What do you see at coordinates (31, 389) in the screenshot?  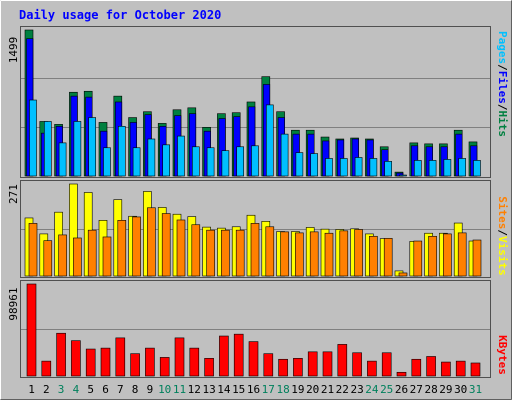 I see `day-label: 1` at bounding box center [31, 389].